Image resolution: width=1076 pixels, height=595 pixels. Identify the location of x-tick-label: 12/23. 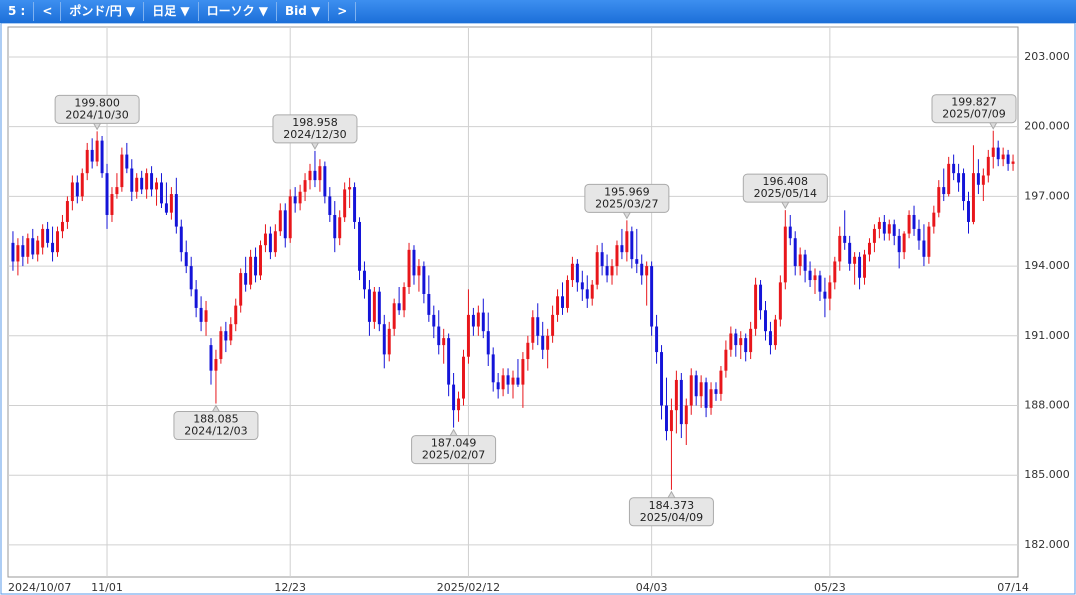
(290, 587).